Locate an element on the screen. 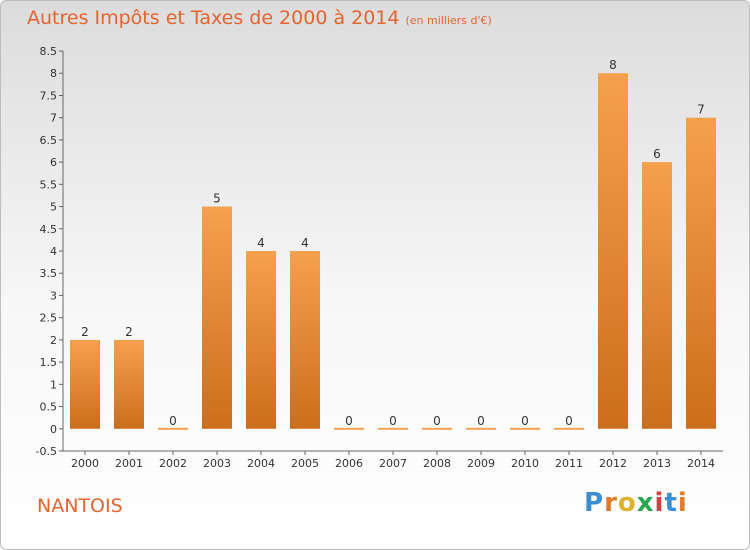 The width and height of the screenshot is (750, 550). y-tick-label: 7 is located at coordinates (53, 118).